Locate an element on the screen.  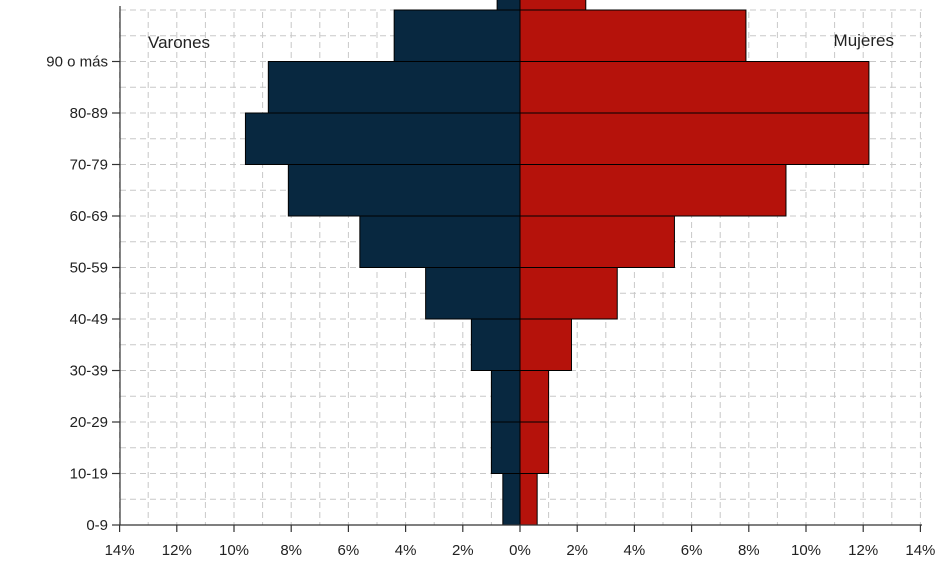
x-tick-labels: 14% 12% 10% 8% 6% 4% 2% 0% 2% 4% 6% 8% 10% 12% 14% is located at coordinates (520, 550).